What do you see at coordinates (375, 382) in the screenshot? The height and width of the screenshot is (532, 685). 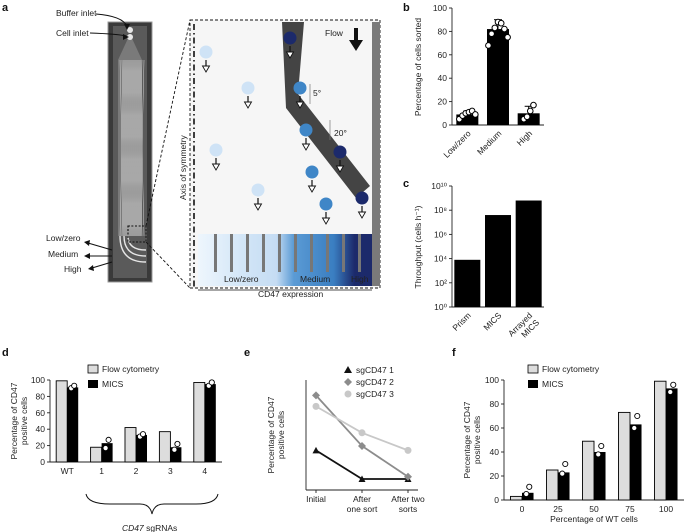 I see `legend-entry: sgCD47 2` at bounding box center [375, 382].